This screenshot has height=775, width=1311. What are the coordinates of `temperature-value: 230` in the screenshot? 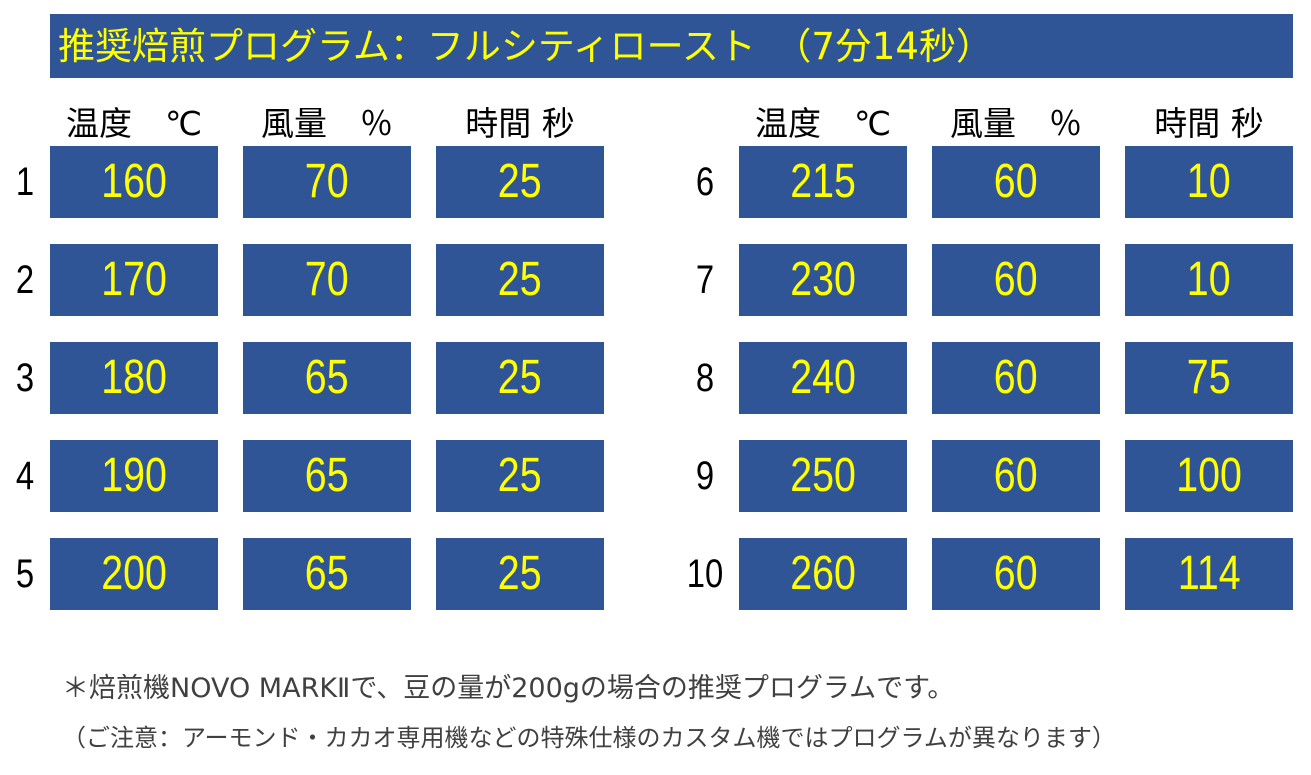 It's located at (823, 279).